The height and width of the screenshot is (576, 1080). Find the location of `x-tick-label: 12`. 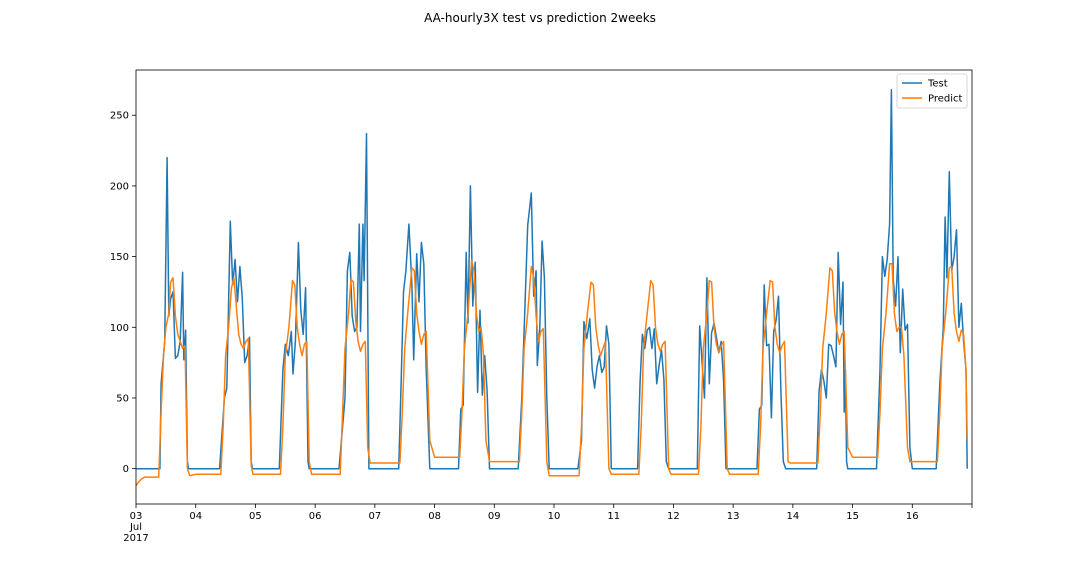

x-tick-label: 12 is located at coordinates (673, 516).